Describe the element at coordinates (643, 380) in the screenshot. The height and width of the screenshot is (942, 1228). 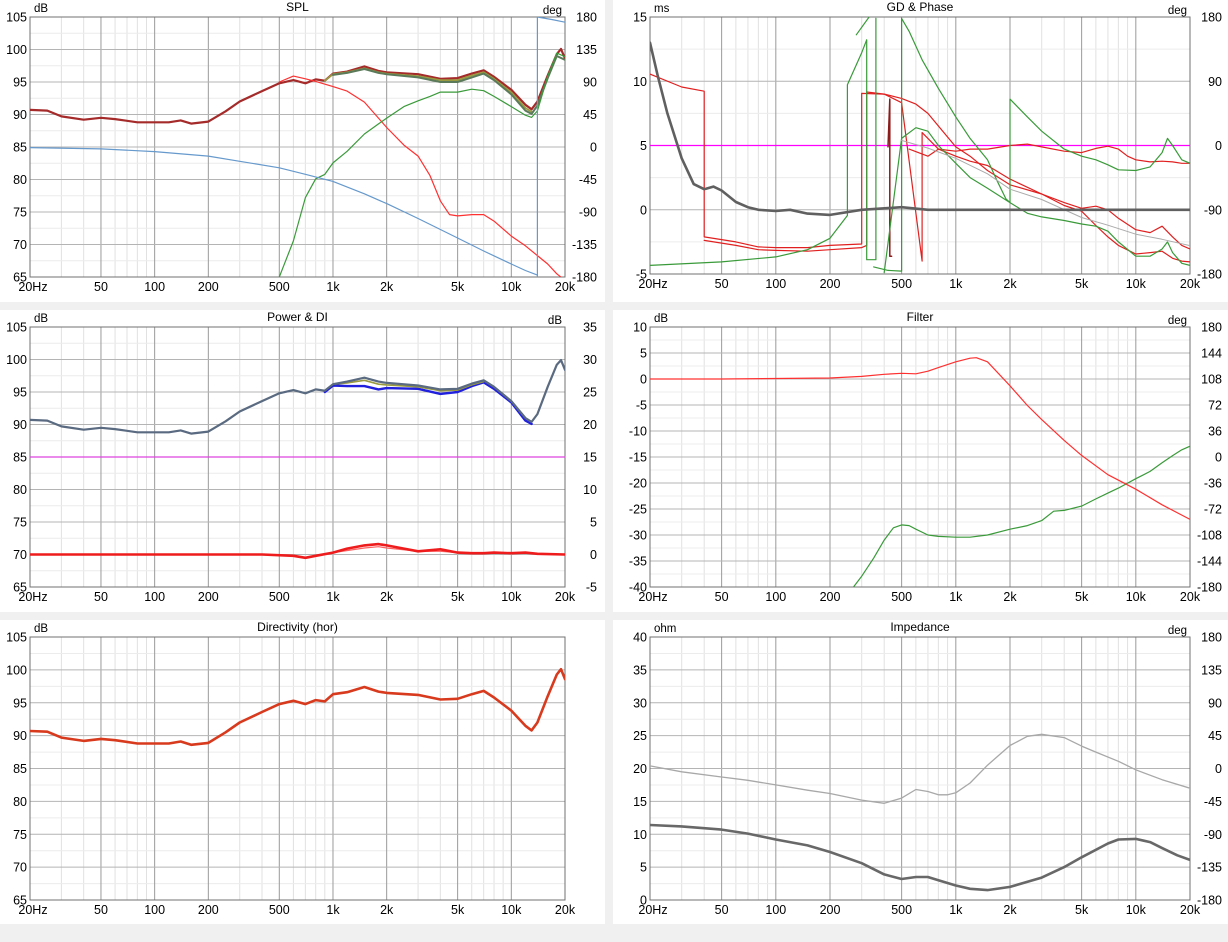
I see `y-tick-label: 0` at that location.